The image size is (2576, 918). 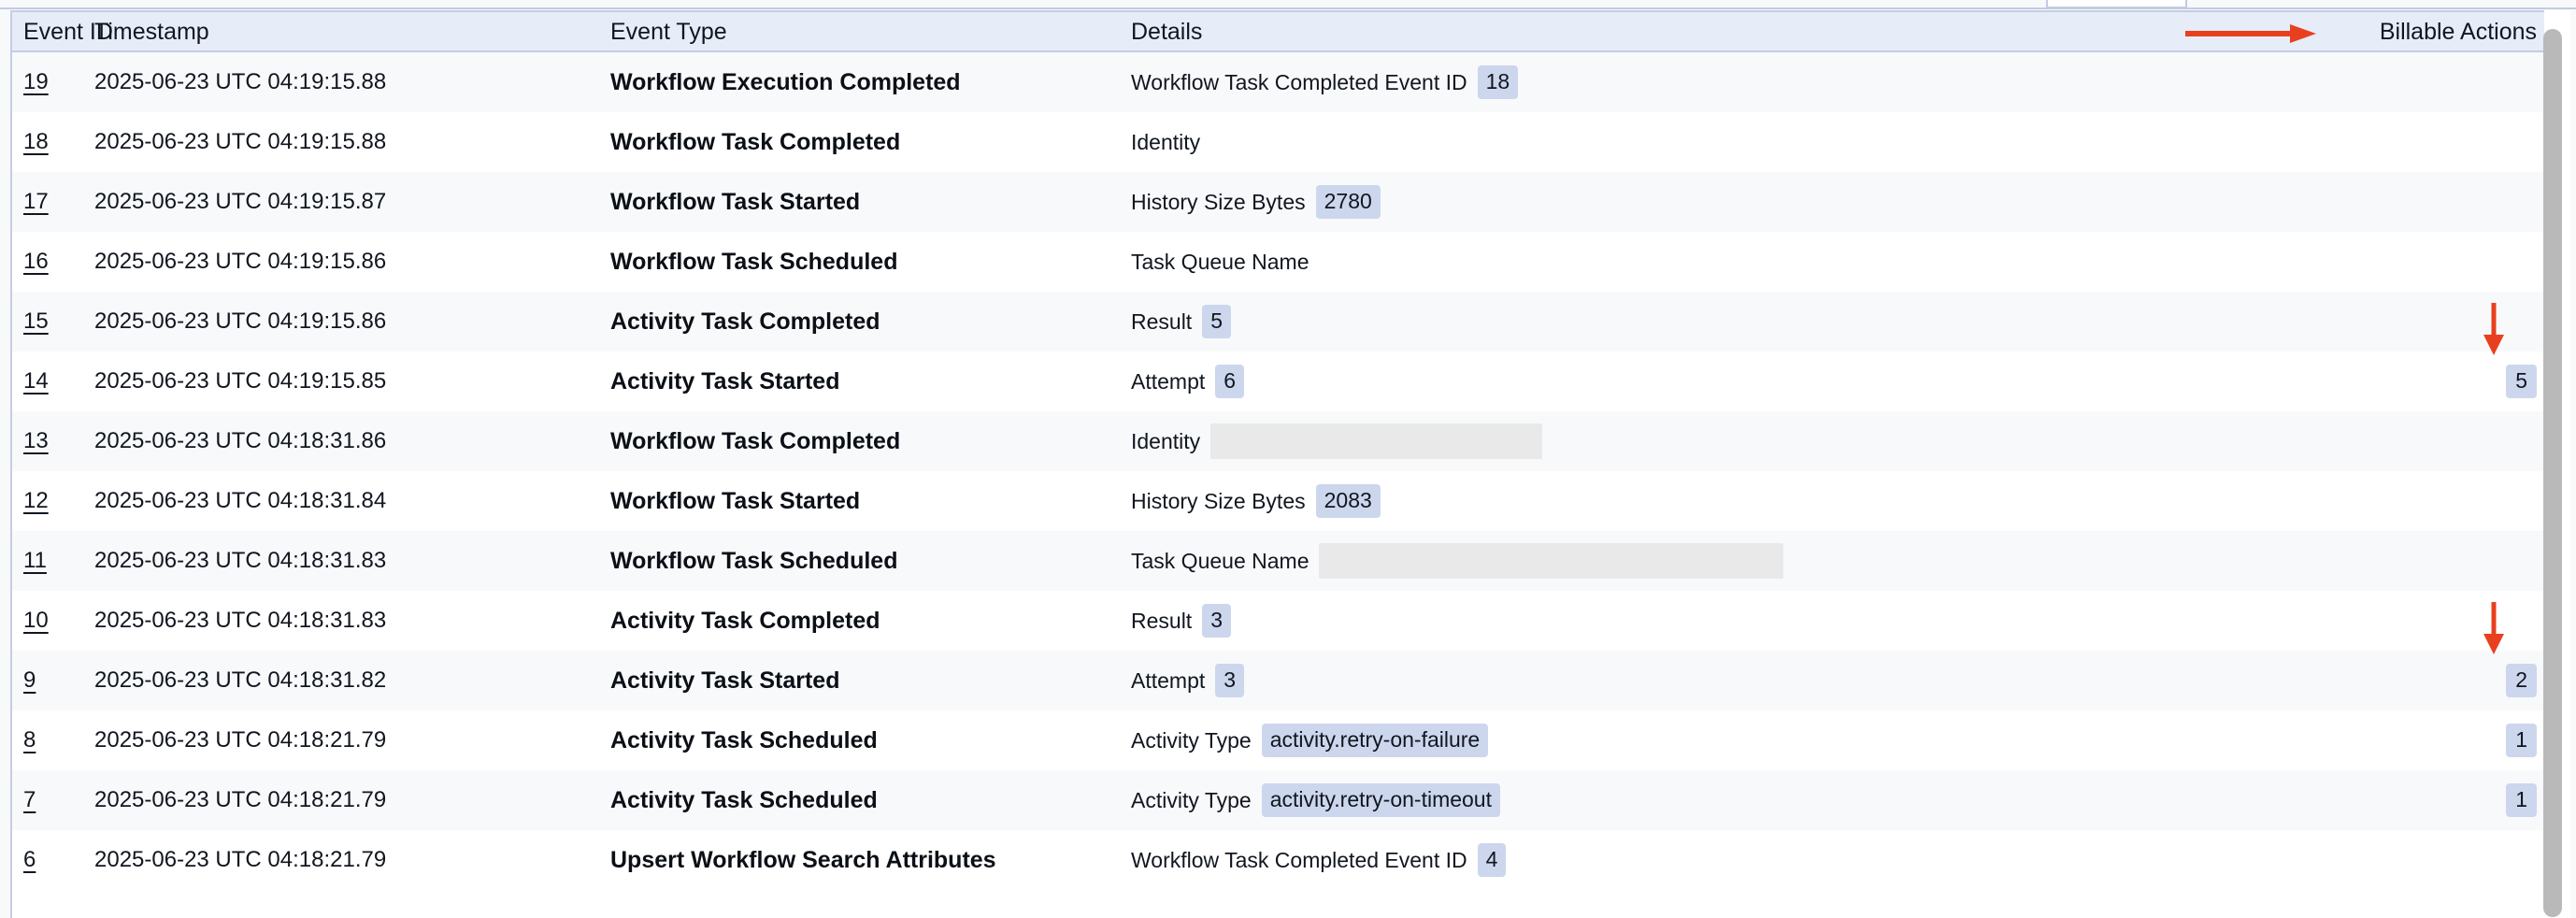 I want to click on column-header-event-type: Event Type, so click(x=668, y=32).